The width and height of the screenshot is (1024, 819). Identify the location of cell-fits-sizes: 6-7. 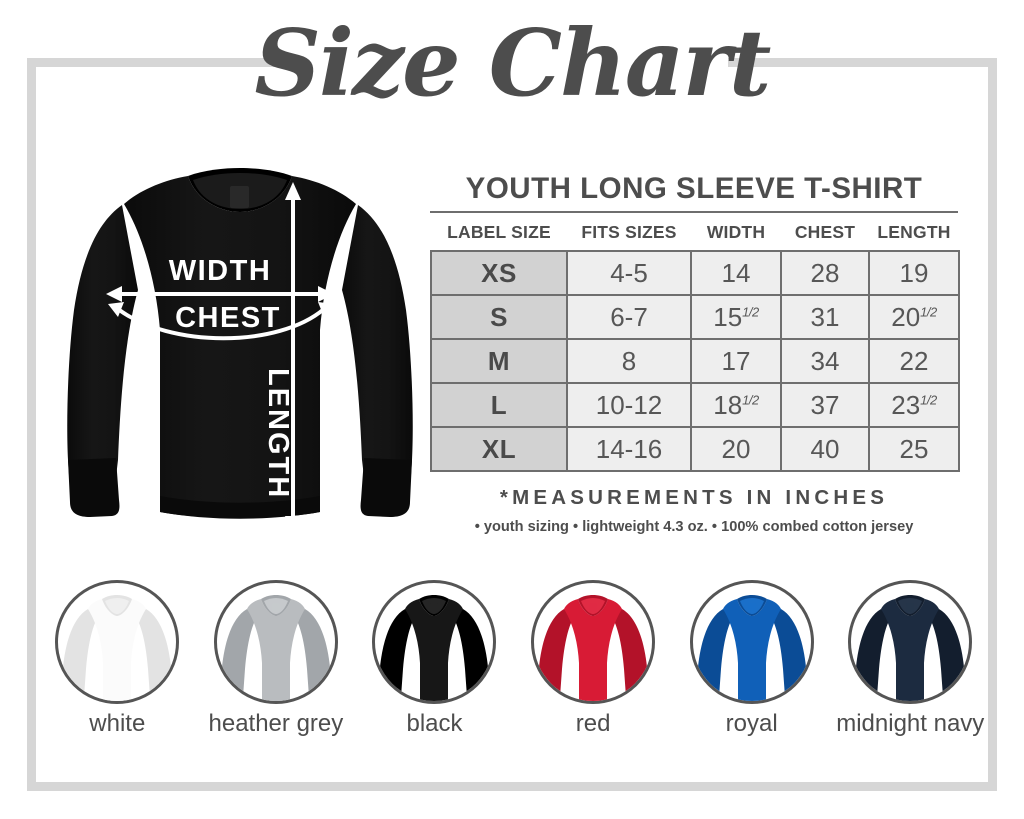
(629, 317).